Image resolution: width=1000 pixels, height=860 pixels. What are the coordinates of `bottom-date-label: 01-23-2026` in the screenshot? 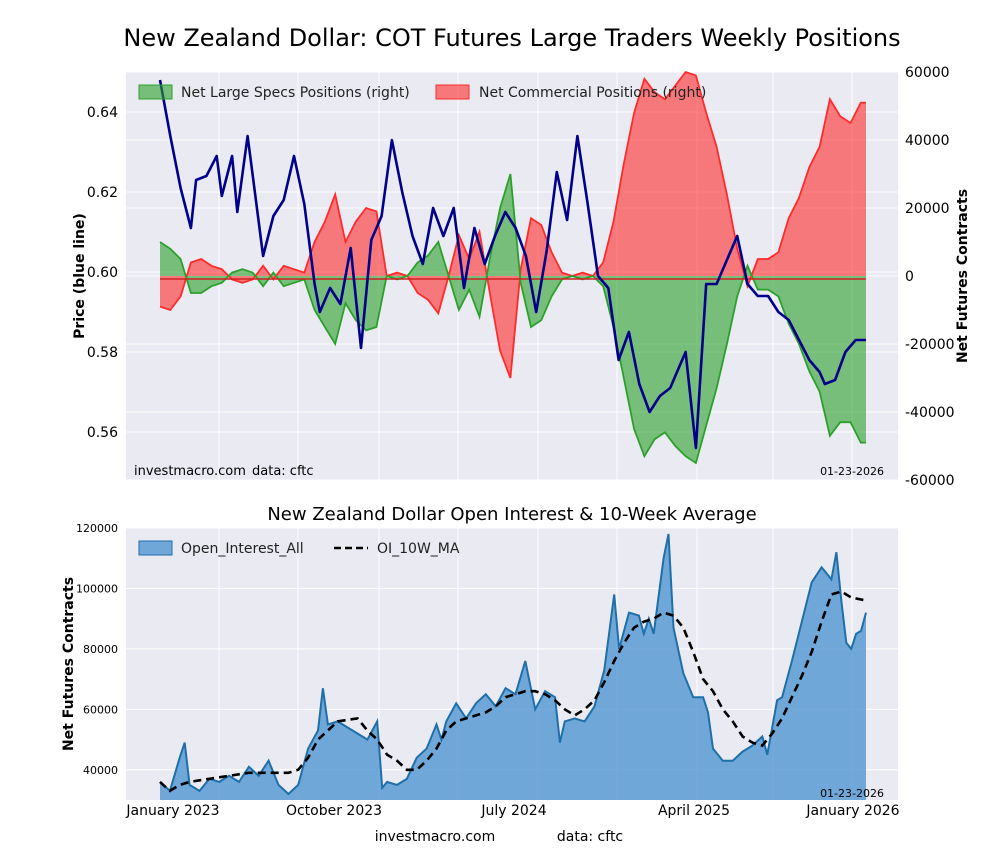 It's located at (852, 793).